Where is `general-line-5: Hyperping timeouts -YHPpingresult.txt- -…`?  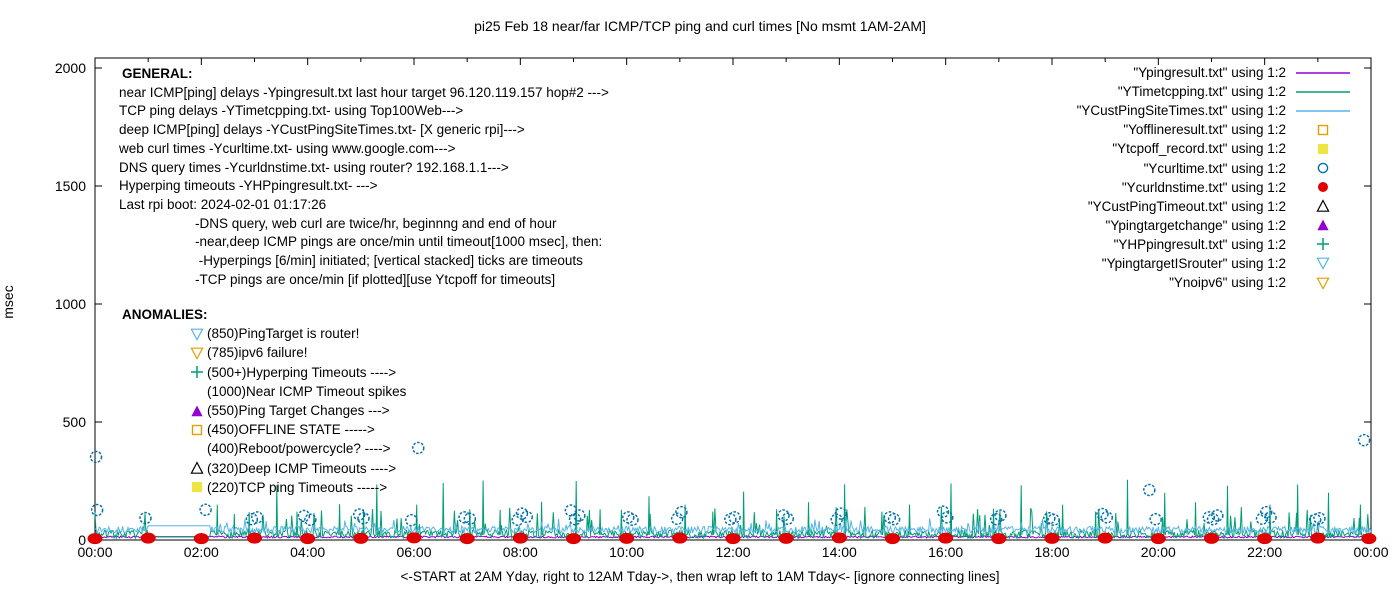
general-line-5: Hyperping timeouts -YHPpingresult.txt- -… is located at coordinates (248, 186).